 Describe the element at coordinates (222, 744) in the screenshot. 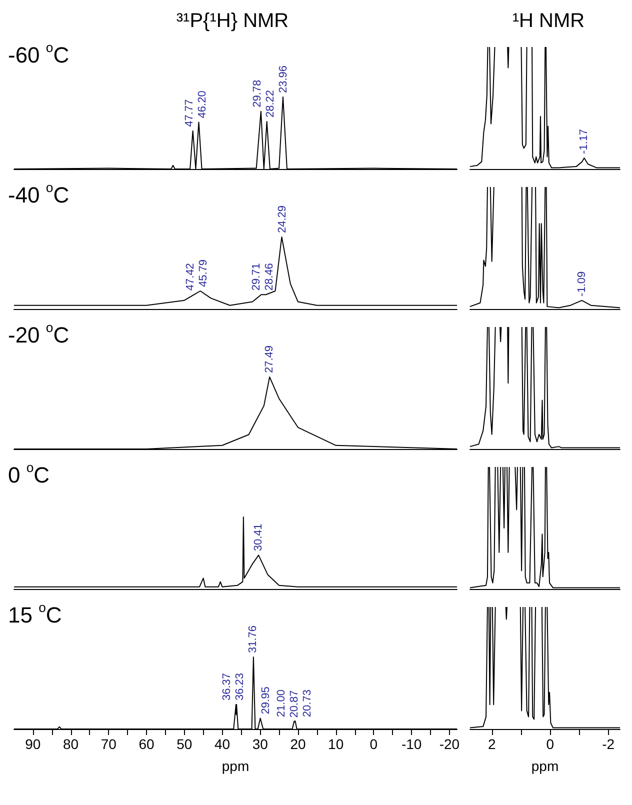

I see `x-tick-label: 40` at that location.